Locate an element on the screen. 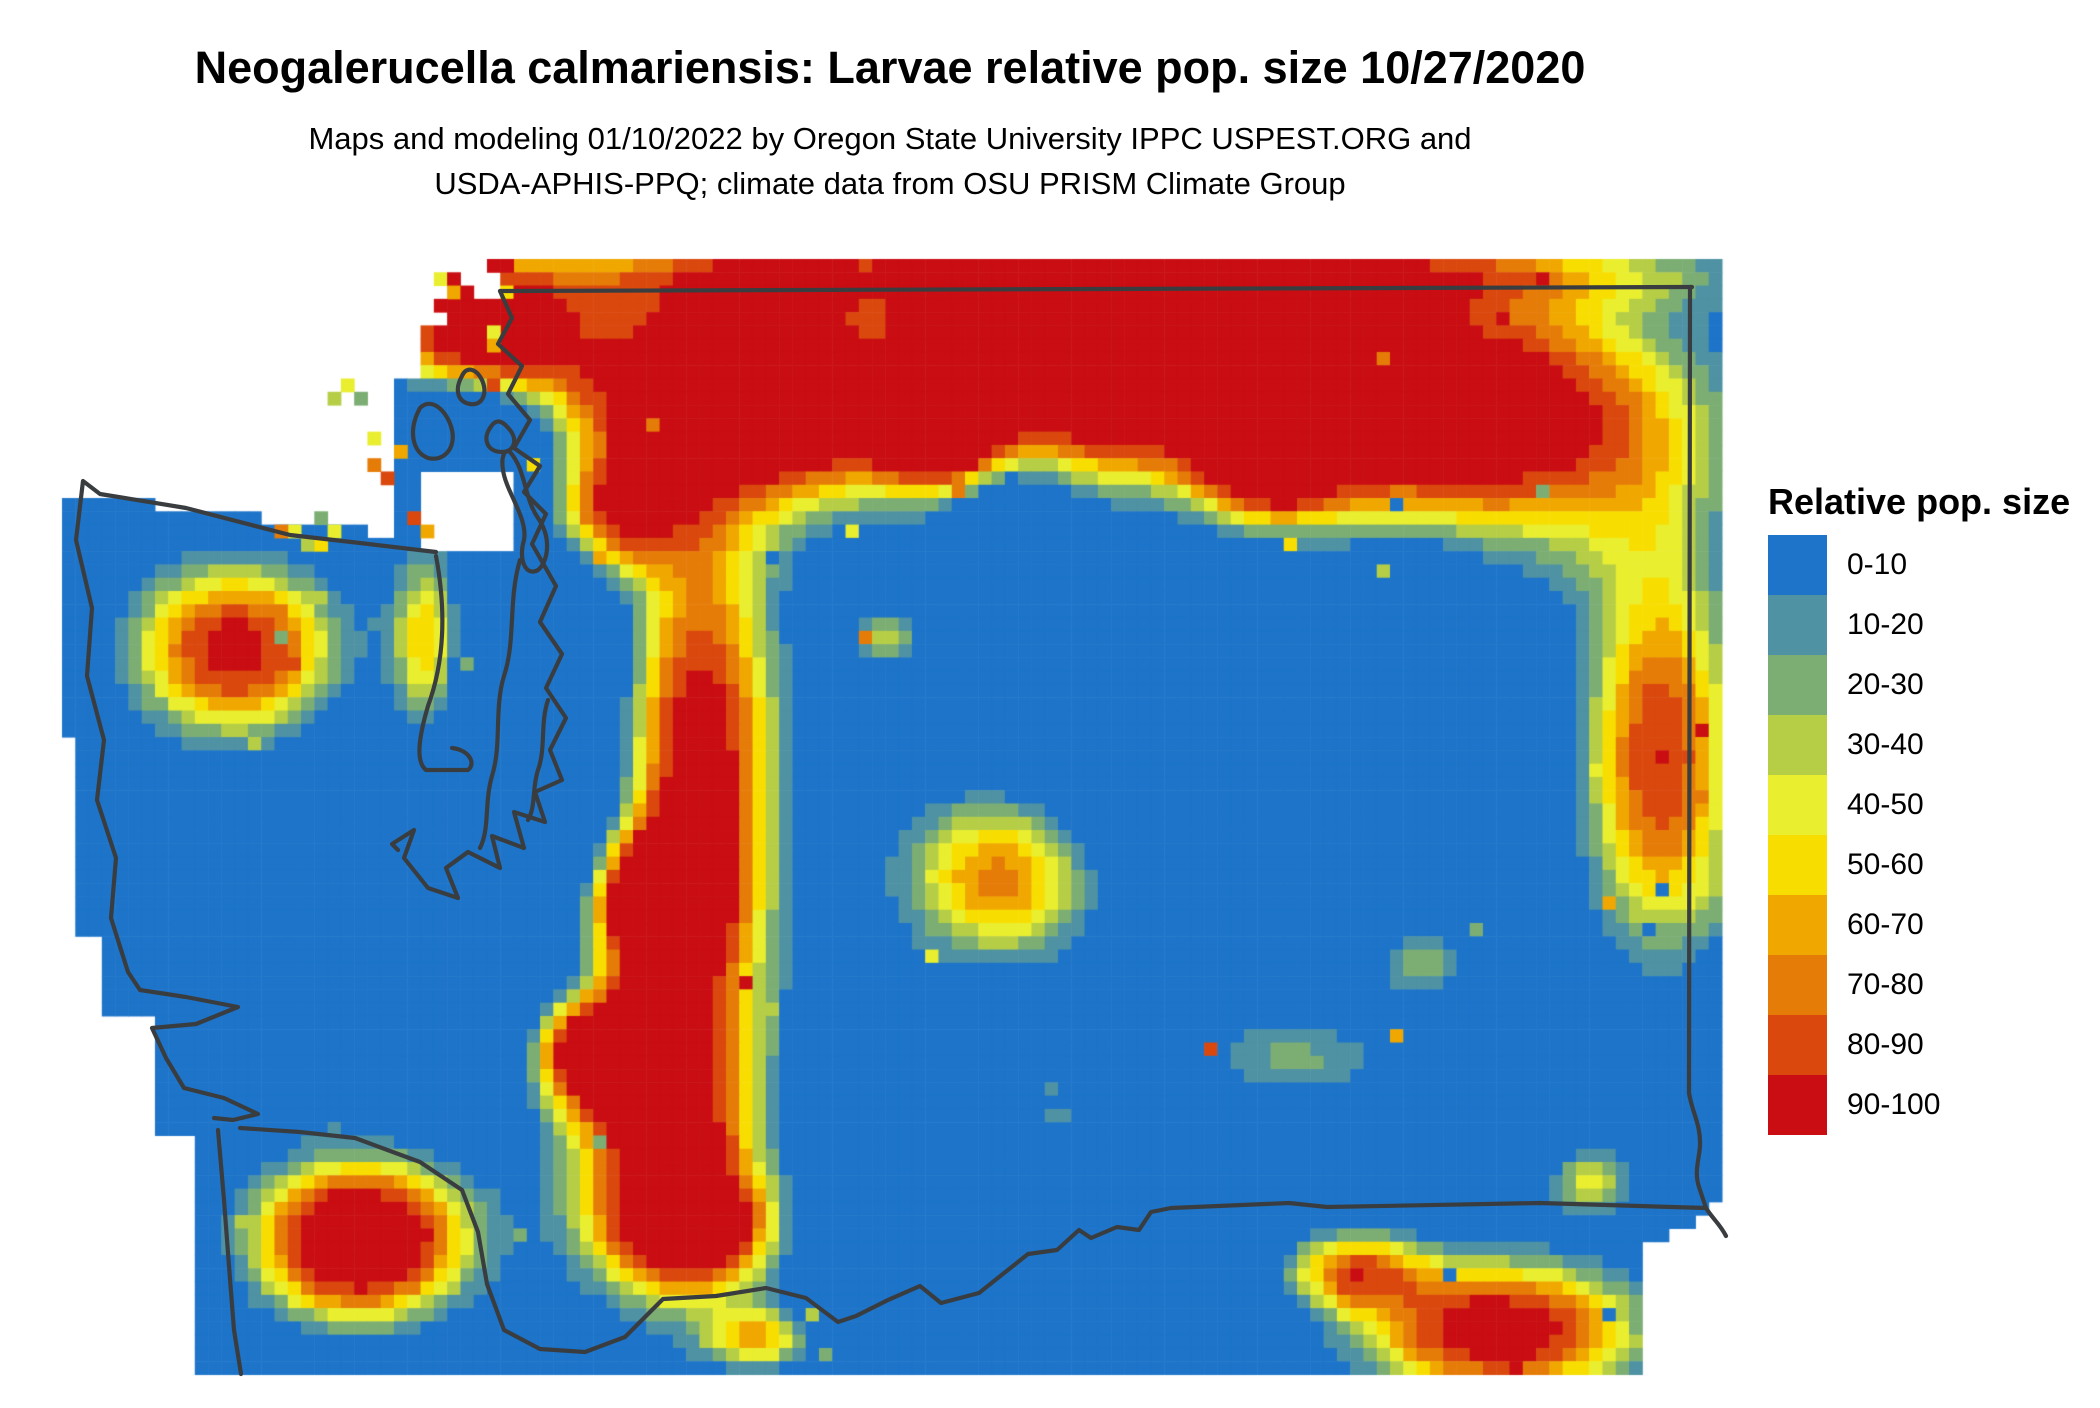 The width and height of the screenshot is (2100, 1408). legend-entry: 10-20 is located at coordinates (1918, 625).